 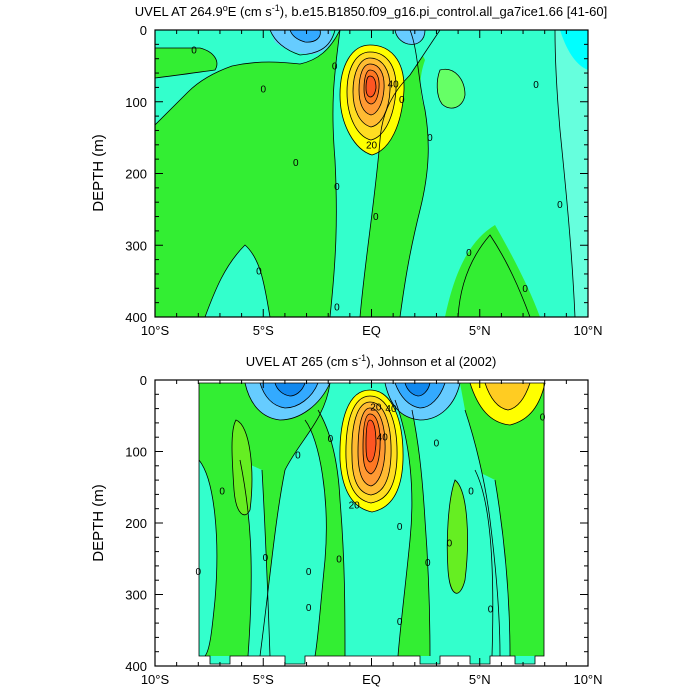 I want to click on x-tick-label: 10°N, so click(x=587, y=679).